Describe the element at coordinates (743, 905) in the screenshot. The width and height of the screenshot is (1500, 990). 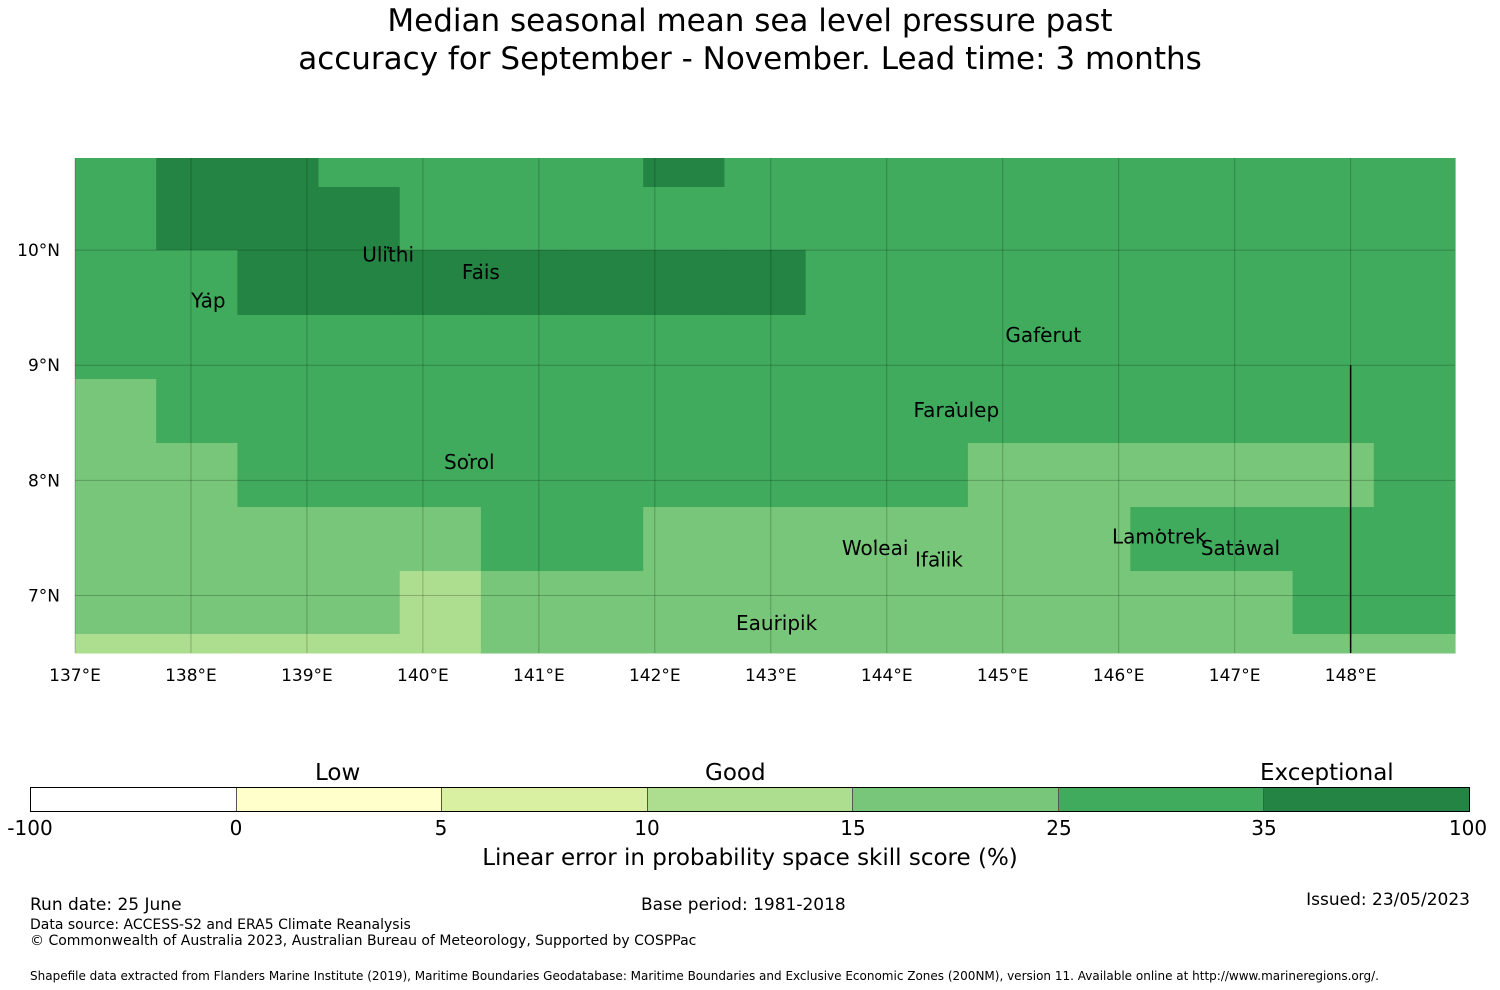
I see `base-period: Base period: 1981-2018` at that location.